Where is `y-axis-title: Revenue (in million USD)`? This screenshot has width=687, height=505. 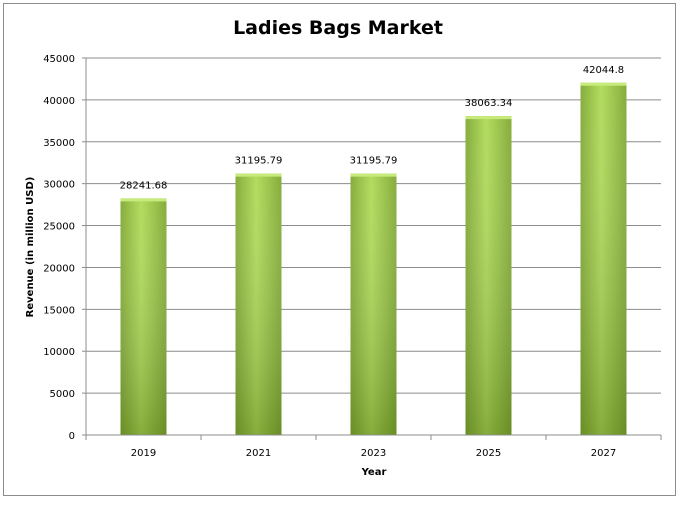 y-axis-title: Revenue (in million USD) is located at coordinates (30, 247).